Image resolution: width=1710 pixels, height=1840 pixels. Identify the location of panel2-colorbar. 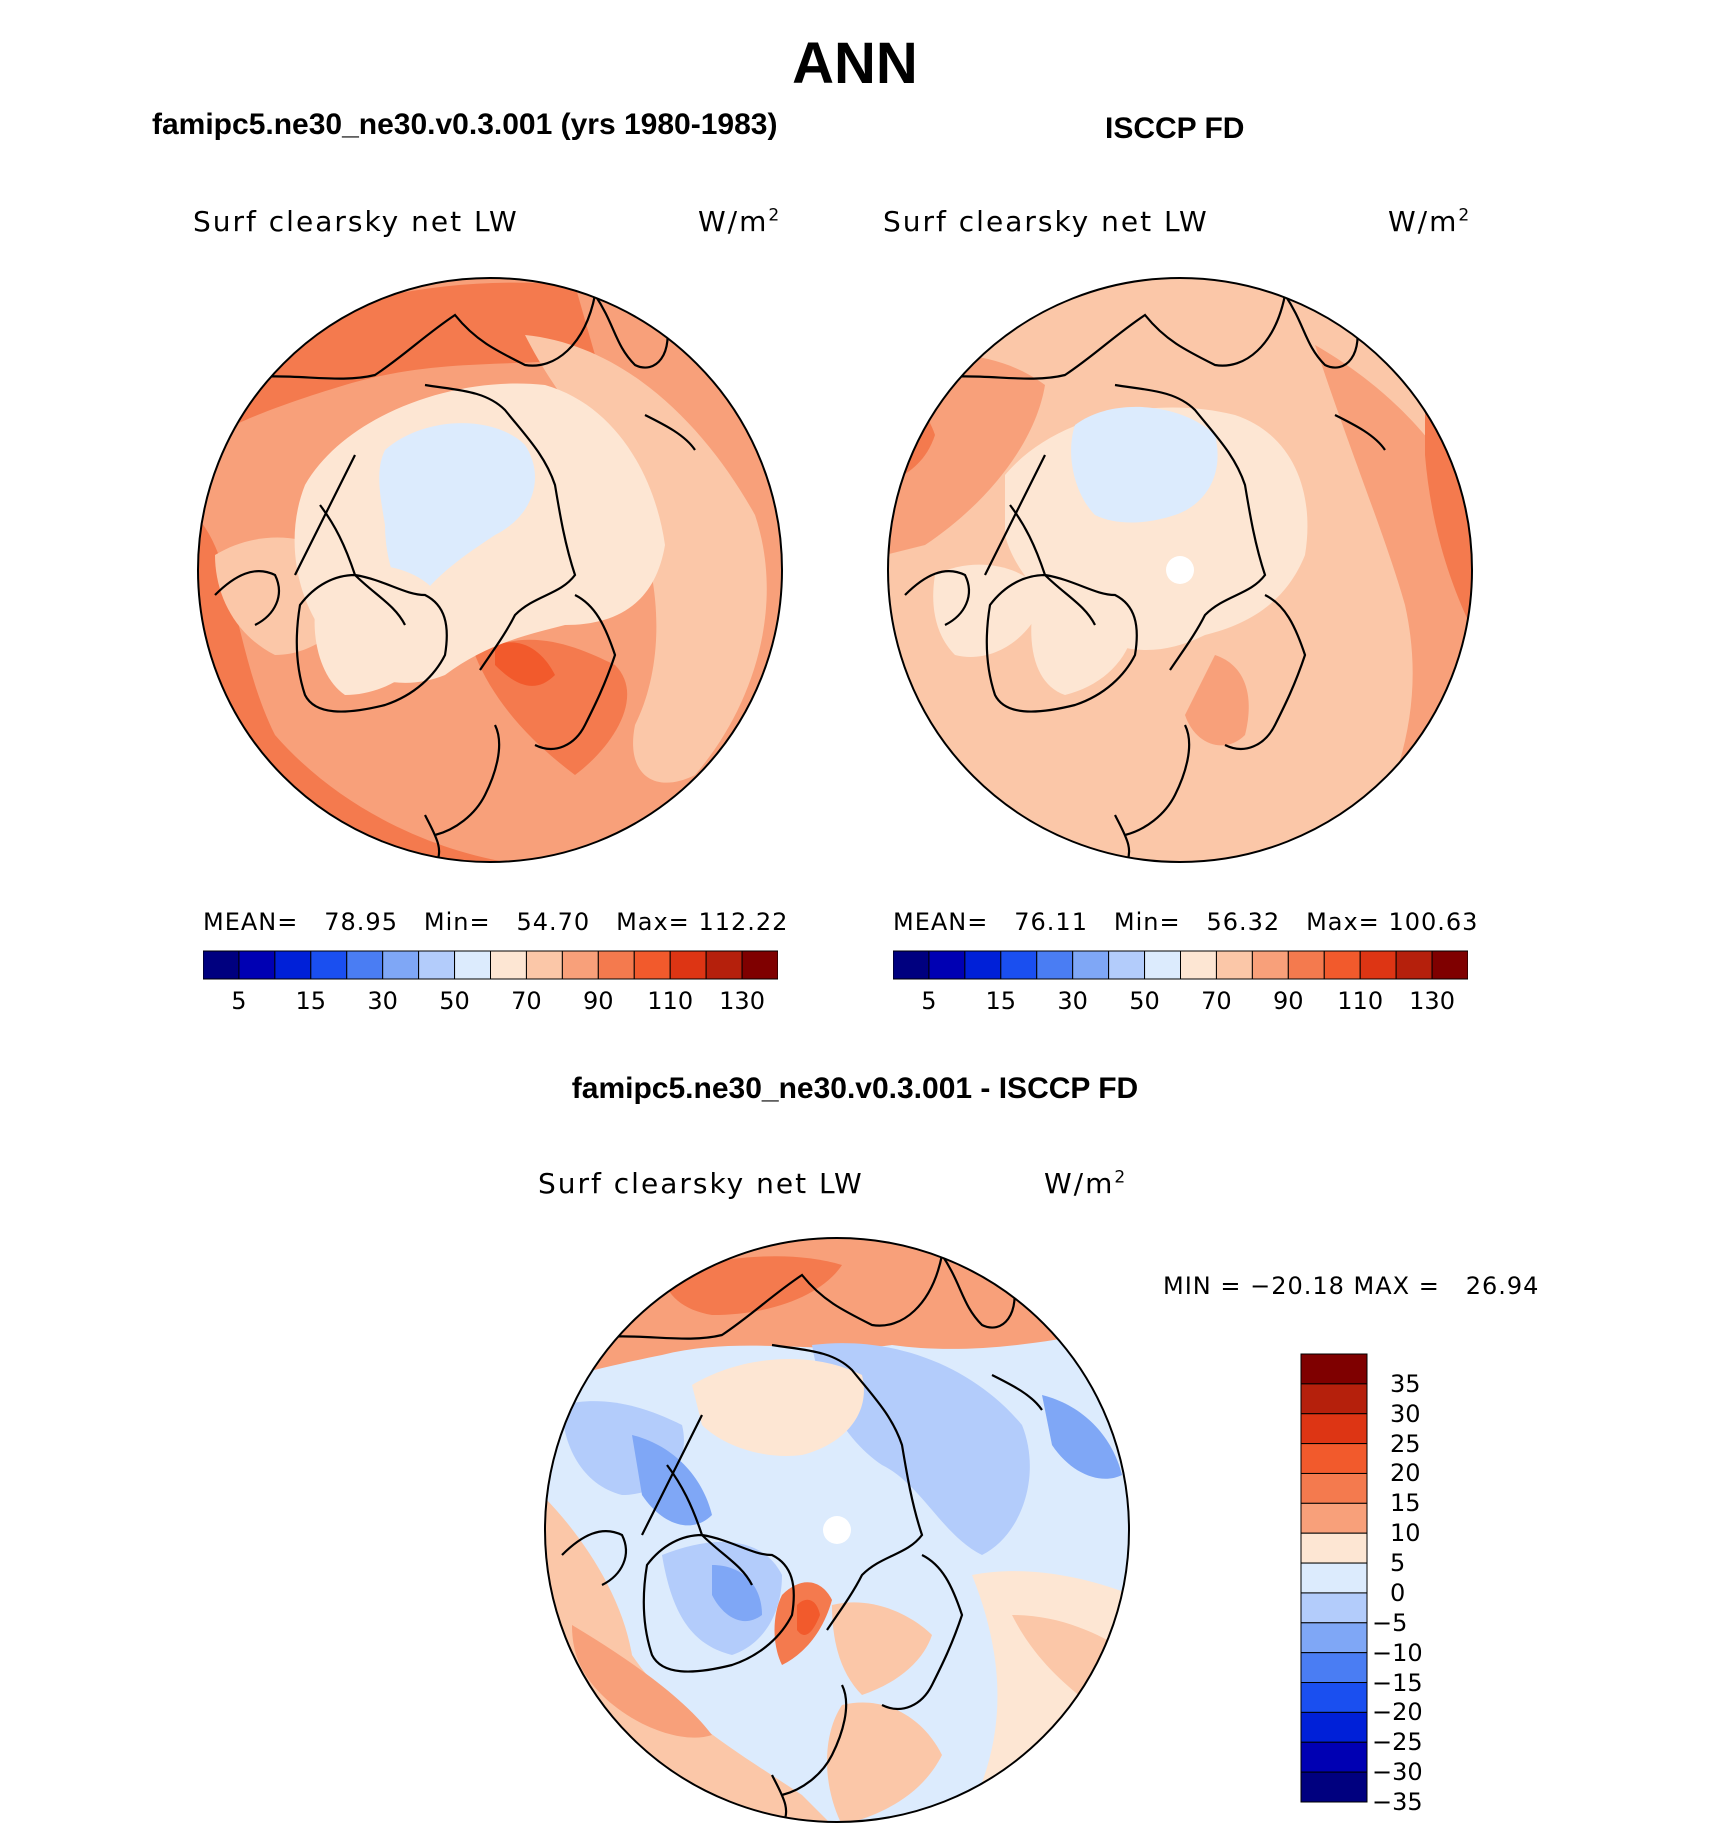
(1180, 965).